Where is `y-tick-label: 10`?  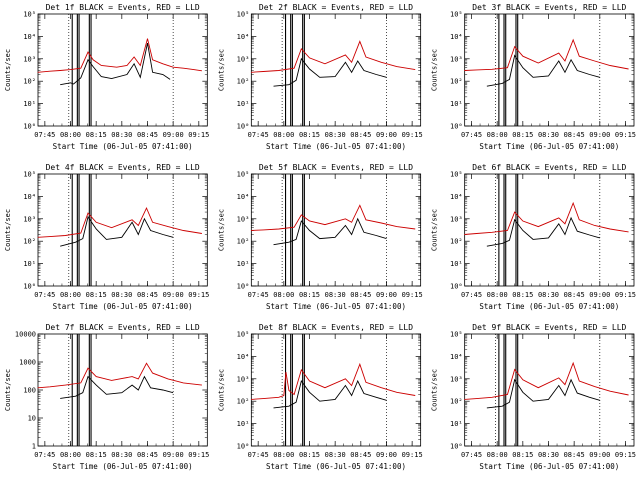 y-tick-label: 10 is located at coordinates (32, 419).